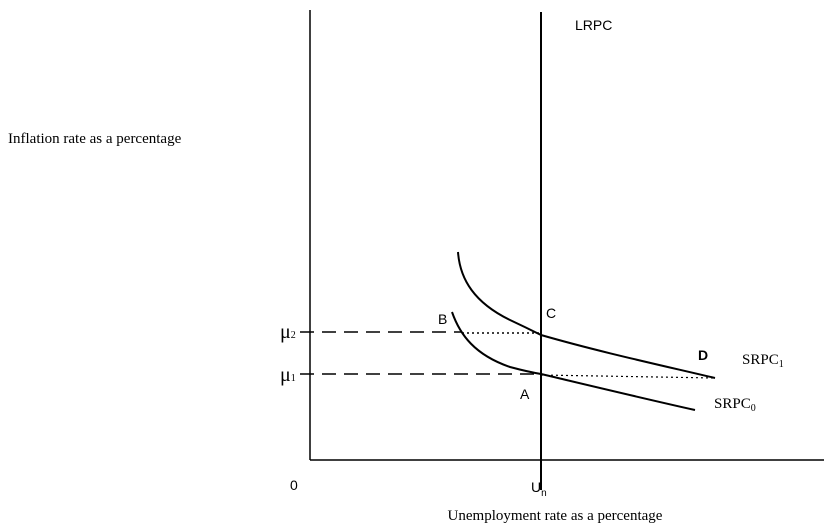 The height and width of the screenshot is (528, 824). I want to click on srpc1-curve, so click(586, 315).